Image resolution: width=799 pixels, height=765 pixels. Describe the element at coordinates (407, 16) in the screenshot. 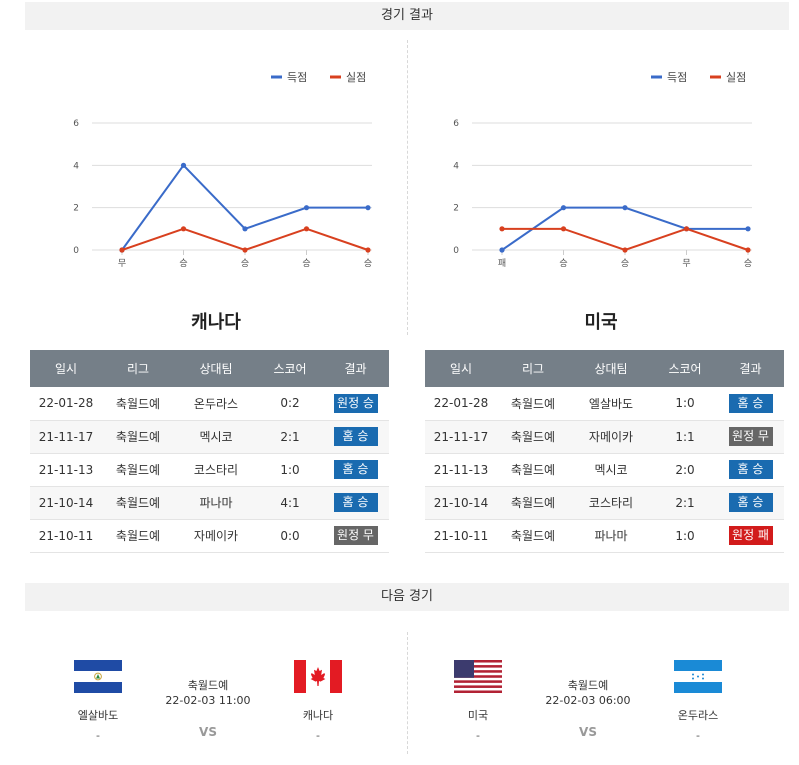

I see `results-section-title: 경기 결과` at that location.